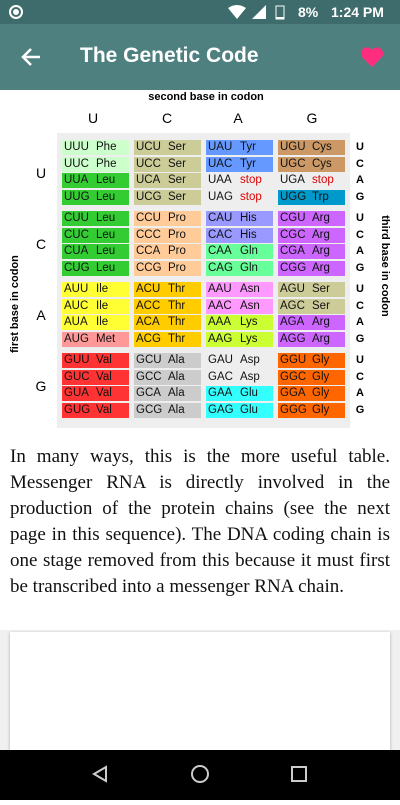  I want to click on codon: UGG, so click(293, 196).